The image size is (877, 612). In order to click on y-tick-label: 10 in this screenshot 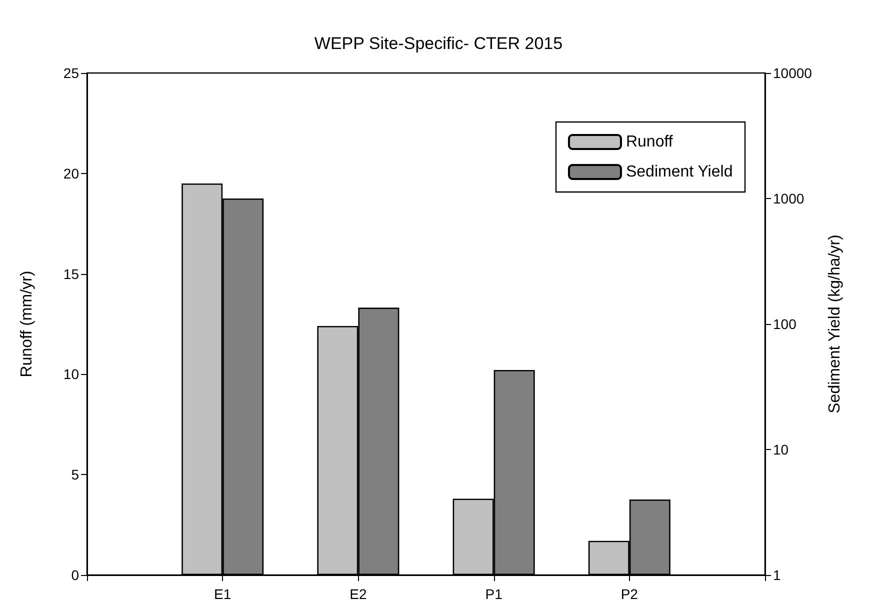, I will do `click(71, 374)`.